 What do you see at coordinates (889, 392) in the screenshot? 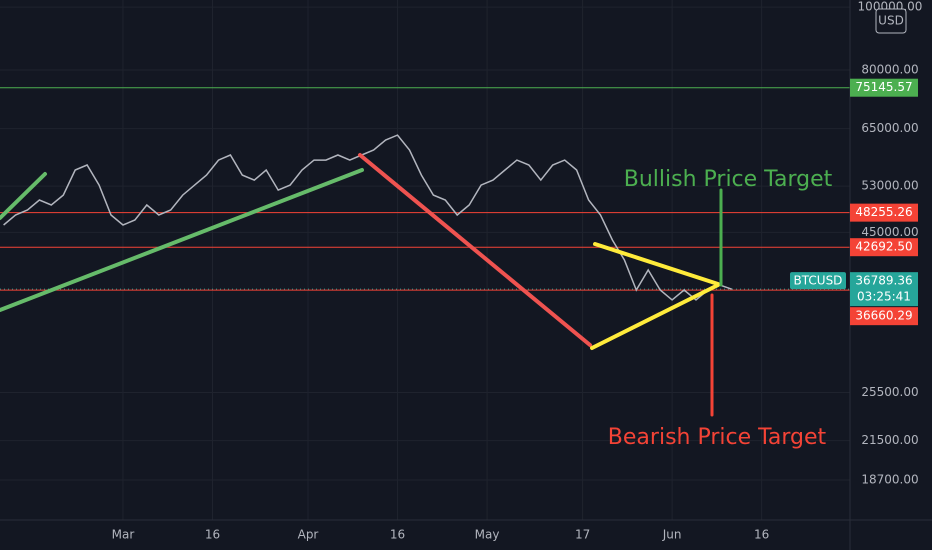
I see `y-tick-label: 25500.00` at bounding box center [889, 392].